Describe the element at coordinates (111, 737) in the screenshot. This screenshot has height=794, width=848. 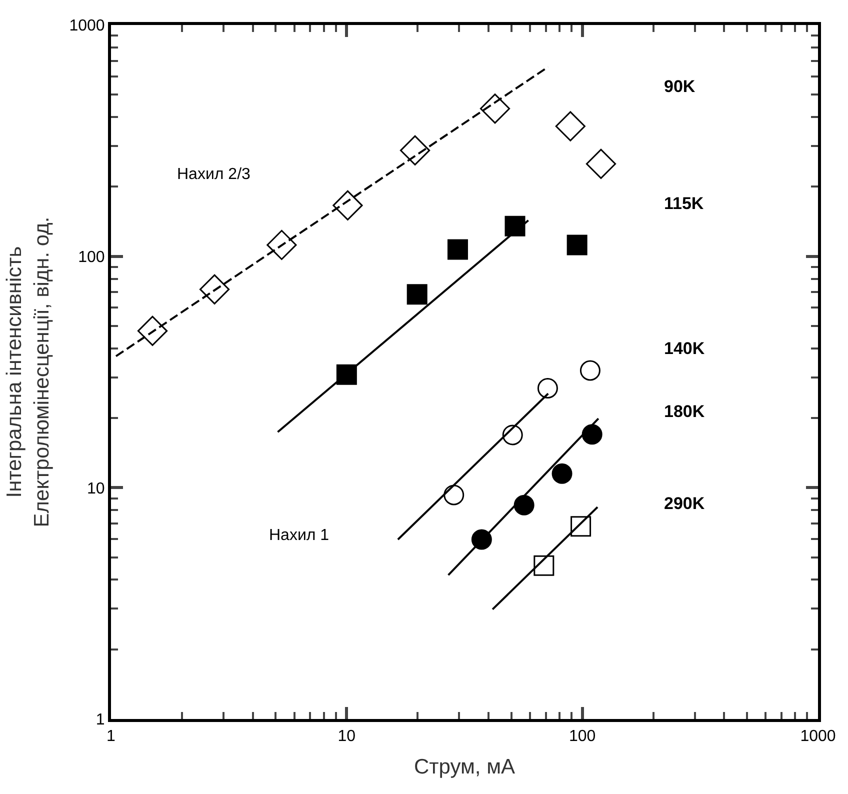
I see `x-tick-label: 1` at that location.